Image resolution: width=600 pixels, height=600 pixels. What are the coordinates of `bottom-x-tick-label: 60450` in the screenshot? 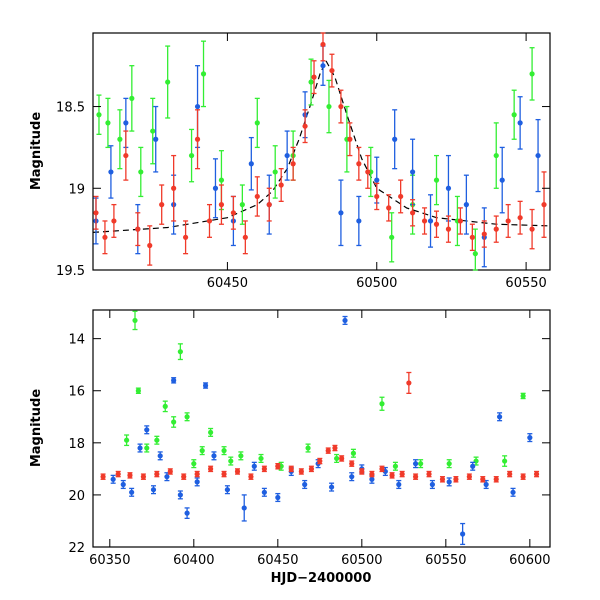 It's located at (277, 560).